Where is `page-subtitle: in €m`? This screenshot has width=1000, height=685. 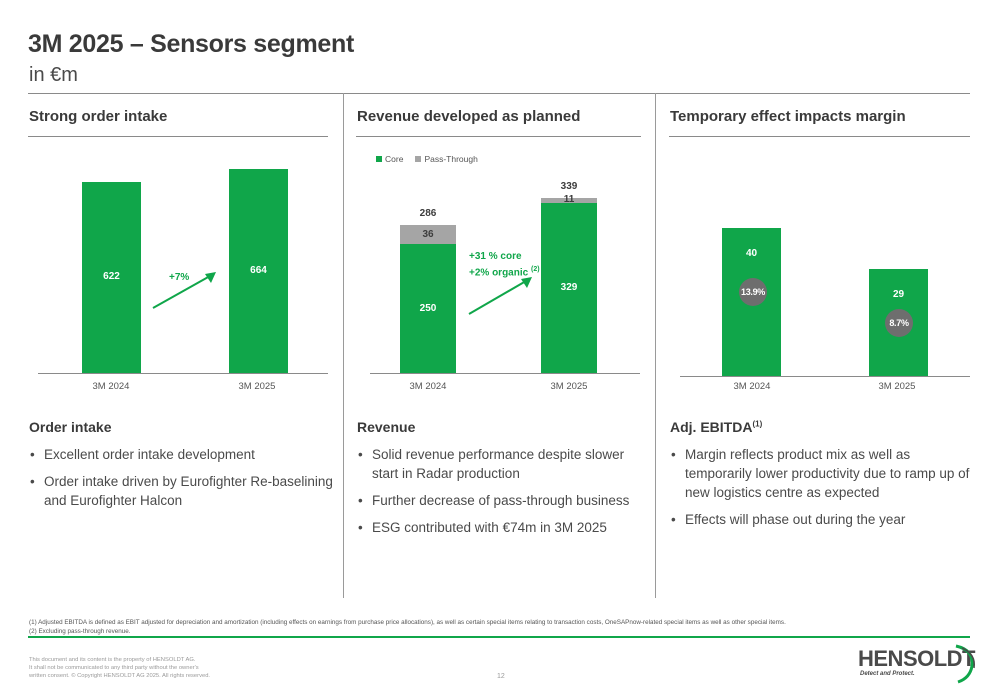 page-subtitle: in €m is located at coordinates (53, 75).